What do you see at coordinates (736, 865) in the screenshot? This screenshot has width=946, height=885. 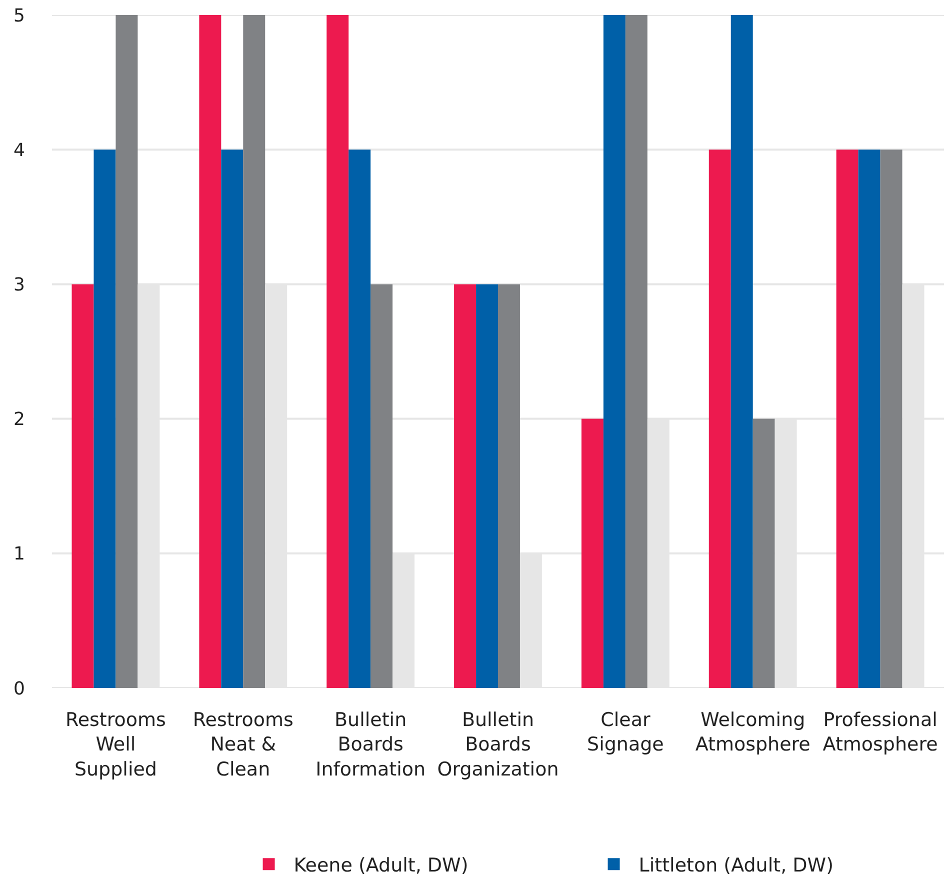 I see `legend-label: Littleton (Adult, DW)` at bounding box center [736, 865].